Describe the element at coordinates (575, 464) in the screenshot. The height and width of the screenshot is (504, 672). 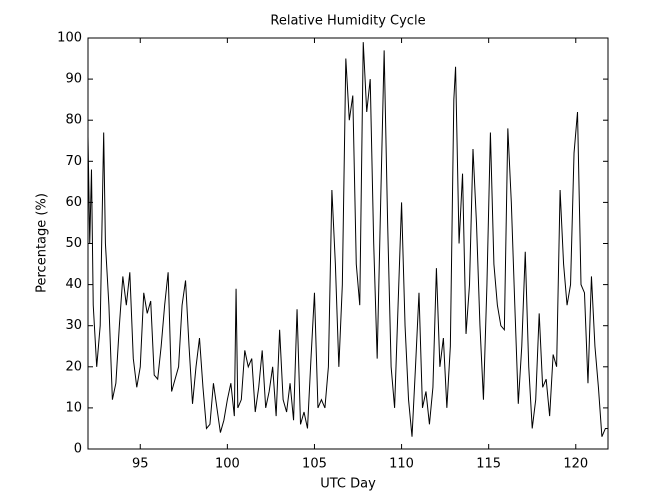
I see `x-tick-label: 120` at that location.